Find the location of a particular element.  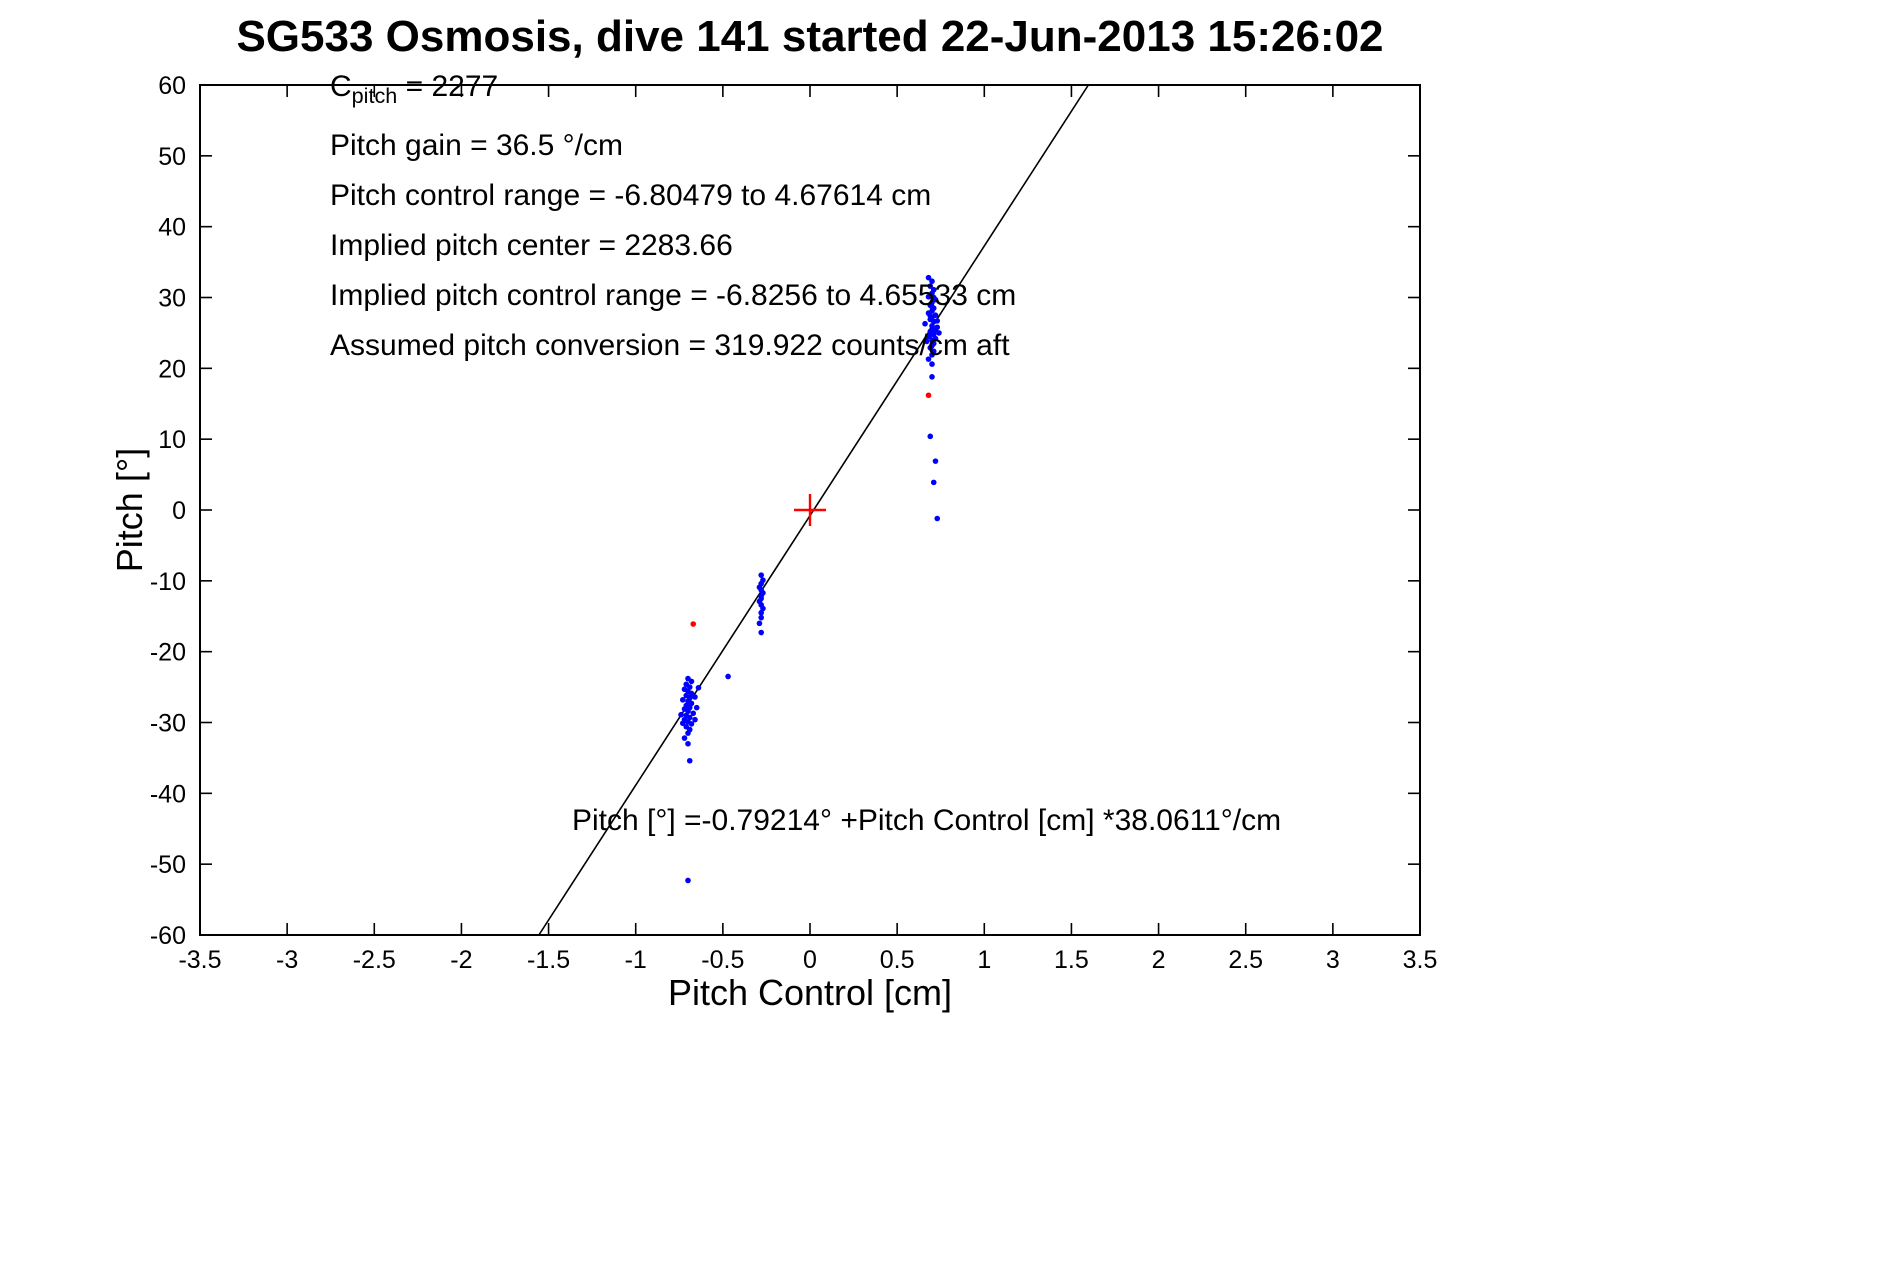

x-tick-label: 0.5 is located at coordinates (897, 960).